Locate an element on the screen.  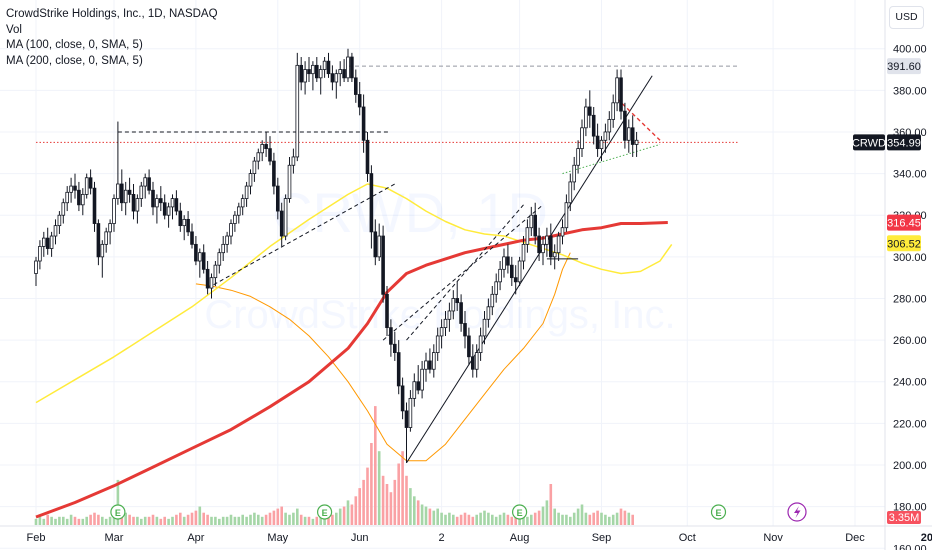
symbol-tag-text: CRWD is located at coordinates (869, 143).